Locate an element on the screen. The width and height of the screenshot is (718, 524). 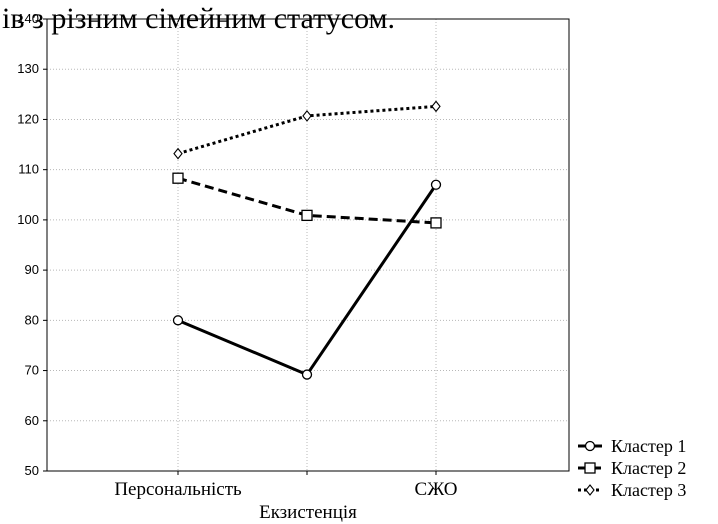
x-tick-label: СЖО is located at coordinates (436, 489).